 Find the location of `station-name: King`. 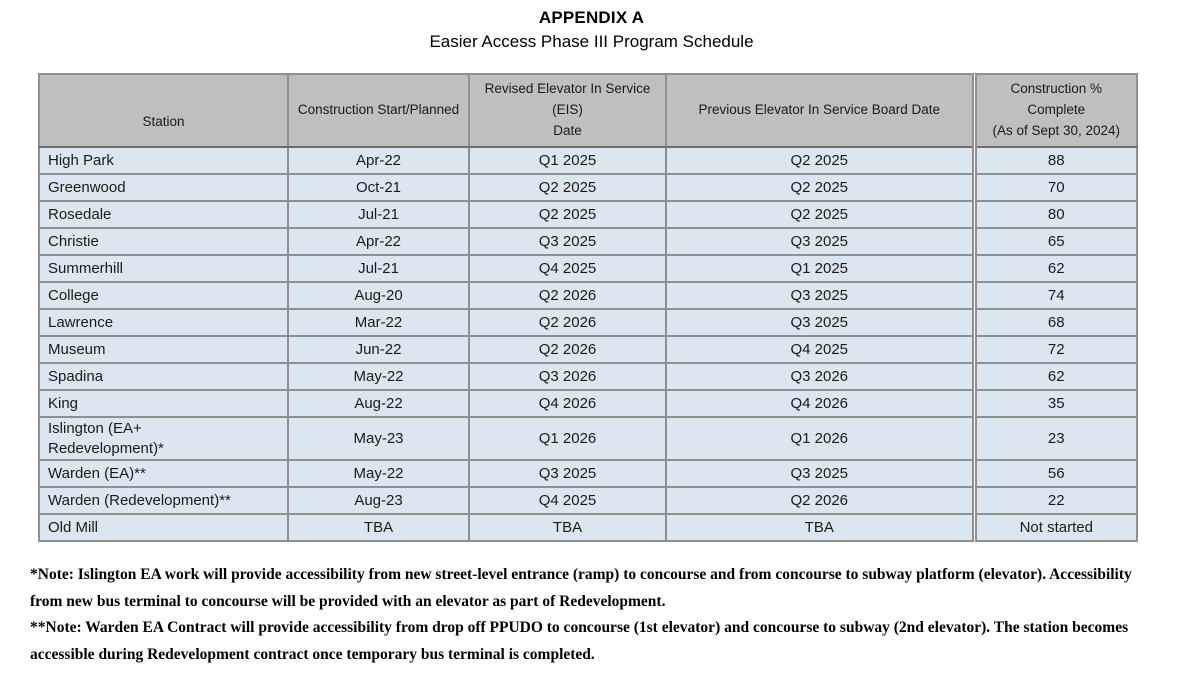

station-name: King is located at coordinates (163, 403).